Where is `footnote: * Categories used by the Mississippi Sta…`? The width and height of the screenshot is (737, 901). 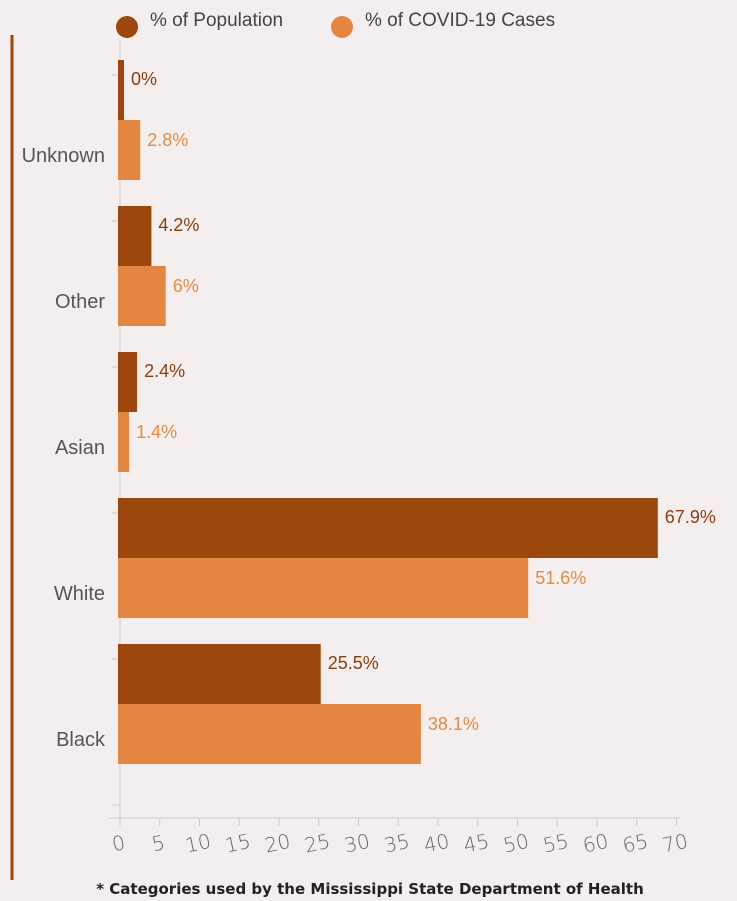
footnote: * Categories used by the Mississippi Sta… is located at coordinates (370, 889).